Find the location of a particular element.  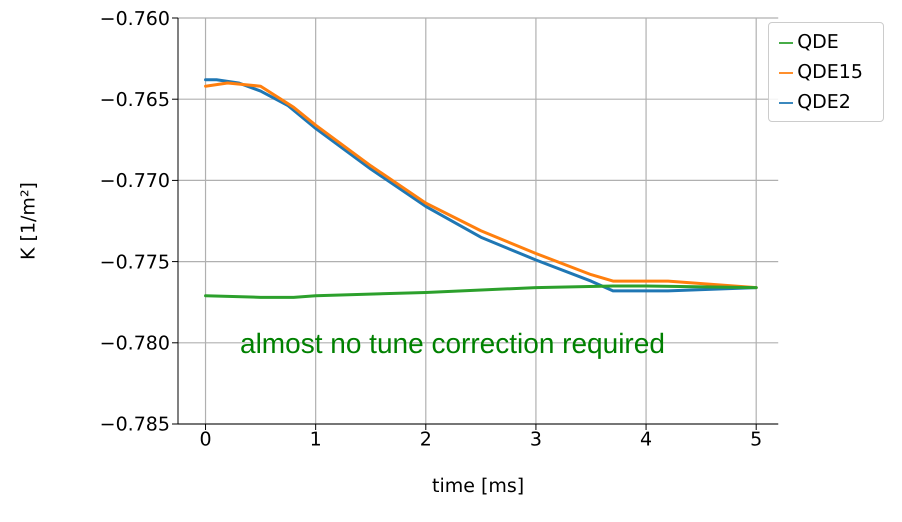

x-tick-label: 0 is located at coordinates (205, 439).